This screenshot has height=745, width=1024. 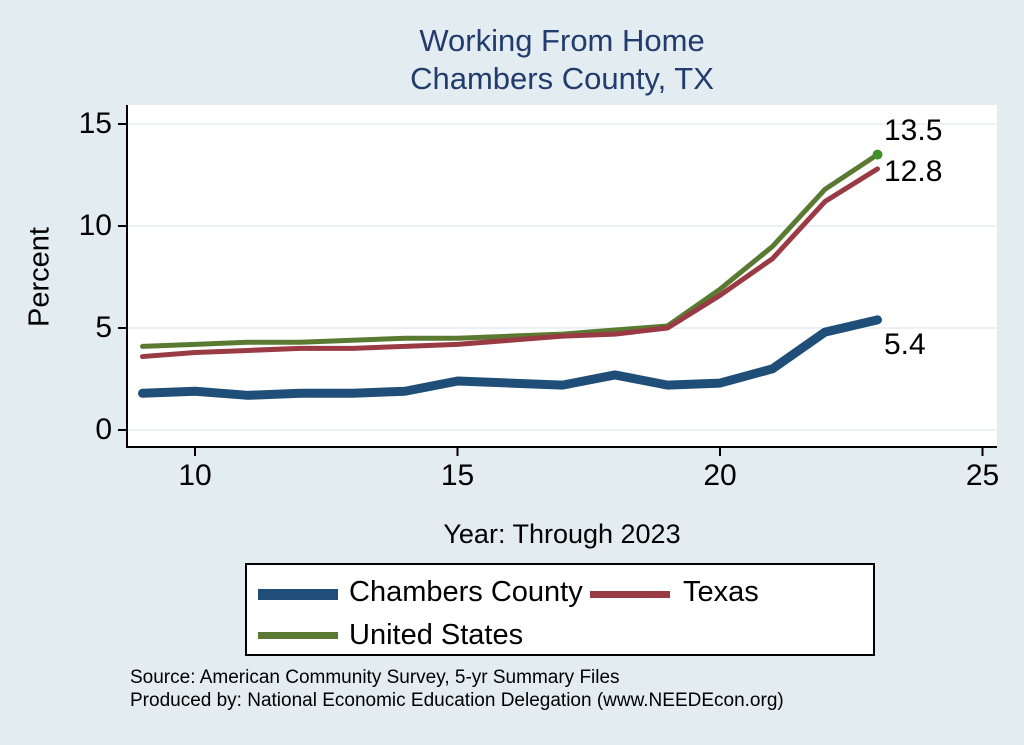 I want to click on chambers-county-legend-label: Chambers County, so click(x=466, y=592).